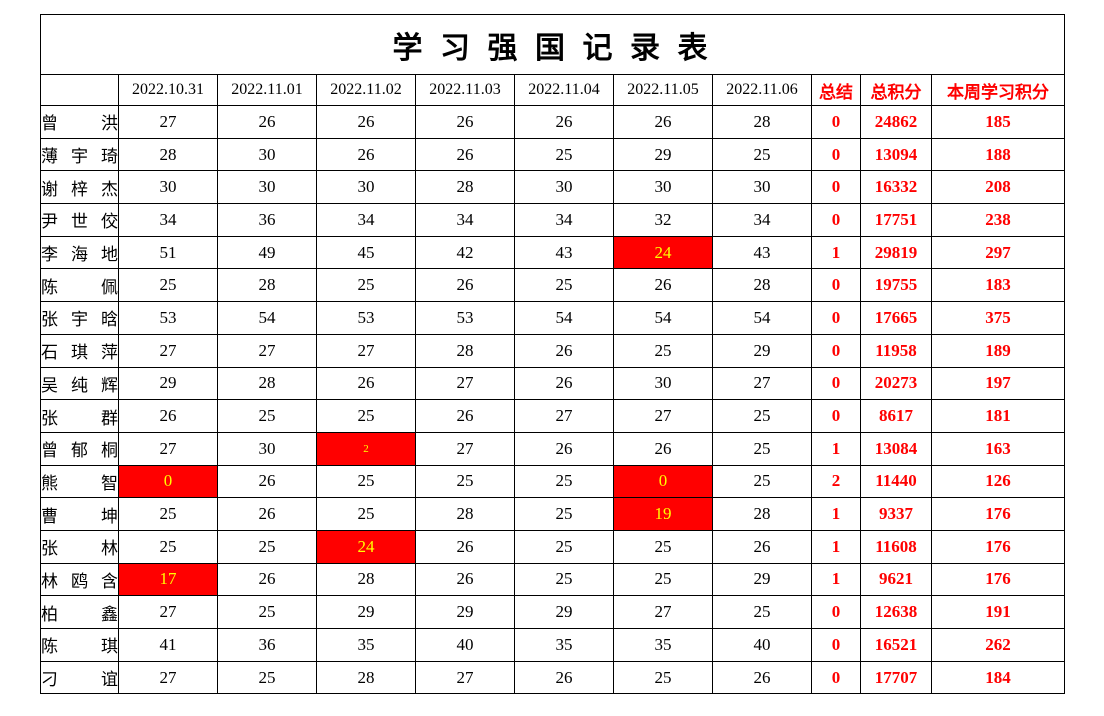 The image size is (1104, 716). I want to click on daily-score-cell-highlighted: 19, so click(663, 514).